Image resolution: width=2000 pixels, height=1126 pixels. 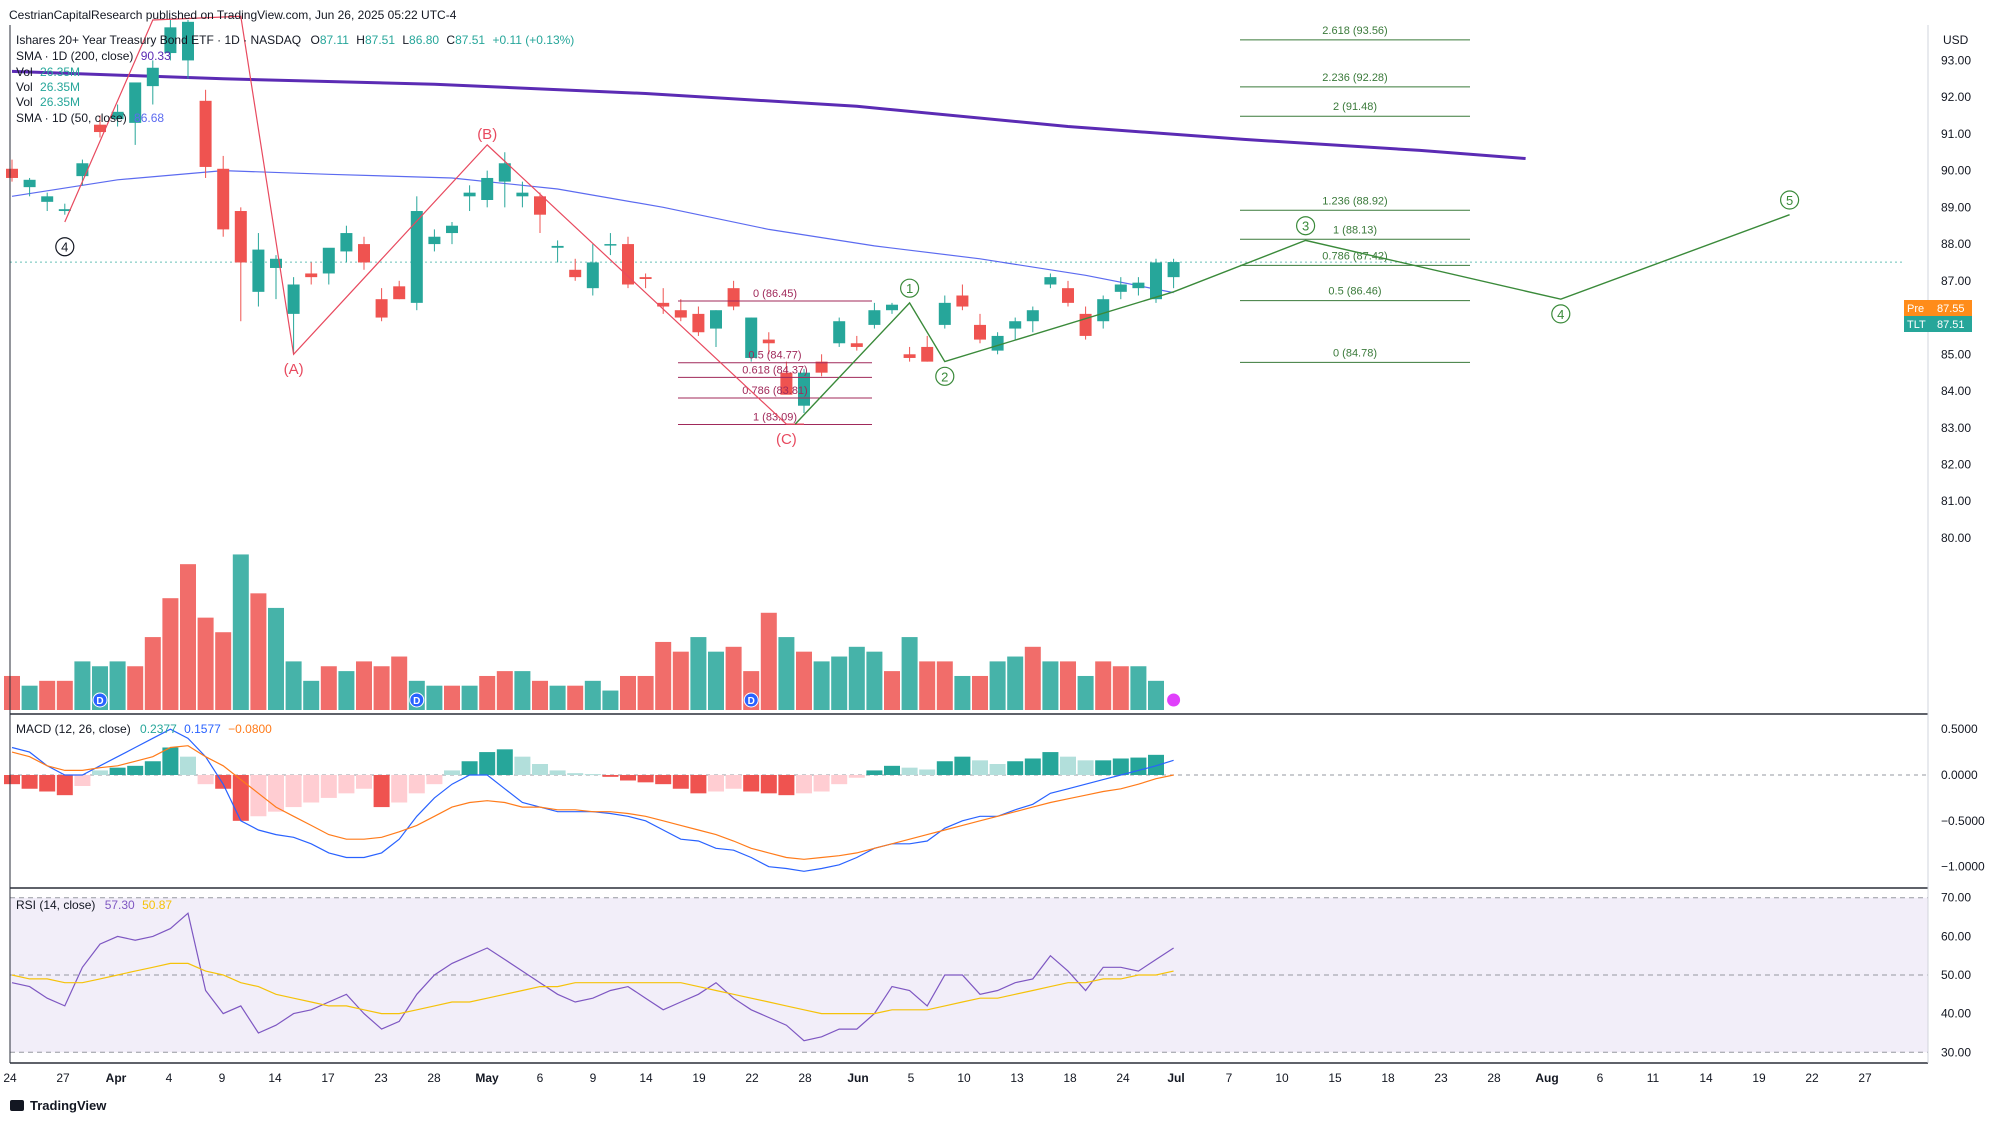 I want to click on ohlc-c-label: C, so click(x=450, y=40).